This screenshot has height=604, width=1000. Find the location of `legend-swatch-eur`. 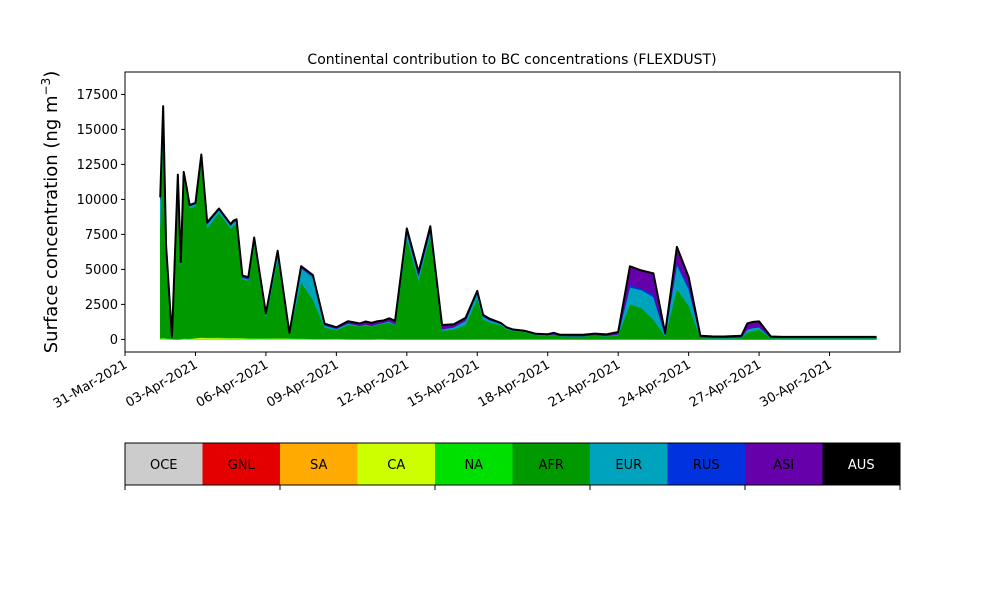

legend-swatch-eur is located at coordinates (629, 464).